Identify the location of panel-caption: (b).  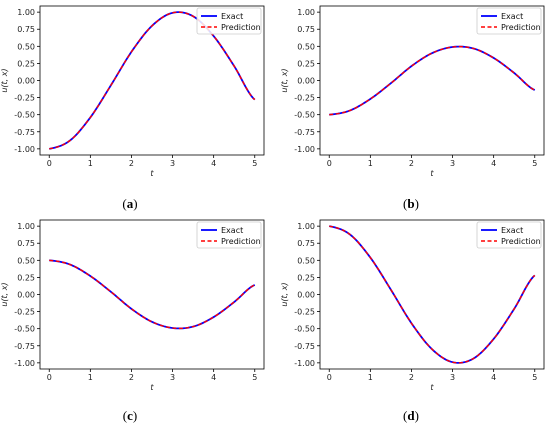
(411, 203).